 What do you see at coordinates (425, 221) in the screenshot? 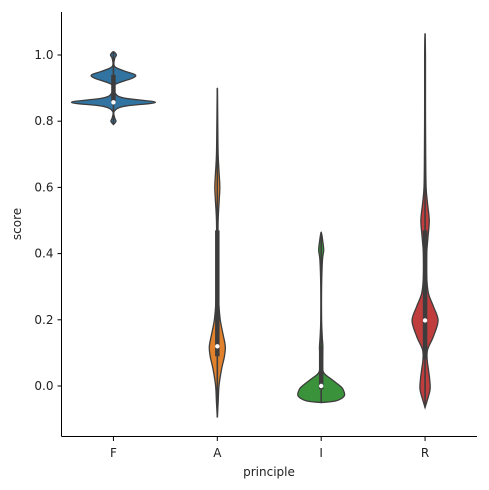
I see `violin-R` at bounding box center [425, 221].